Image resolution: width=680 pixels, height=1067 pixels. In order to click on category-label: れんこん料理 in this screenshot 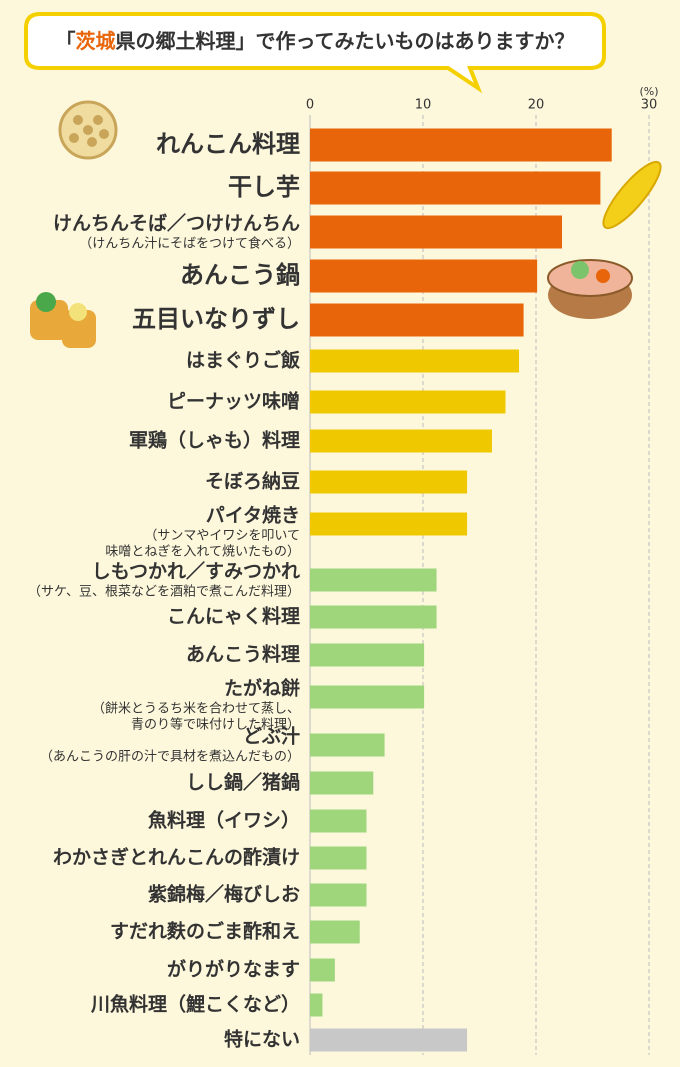, I will do `click(228, 144)`.